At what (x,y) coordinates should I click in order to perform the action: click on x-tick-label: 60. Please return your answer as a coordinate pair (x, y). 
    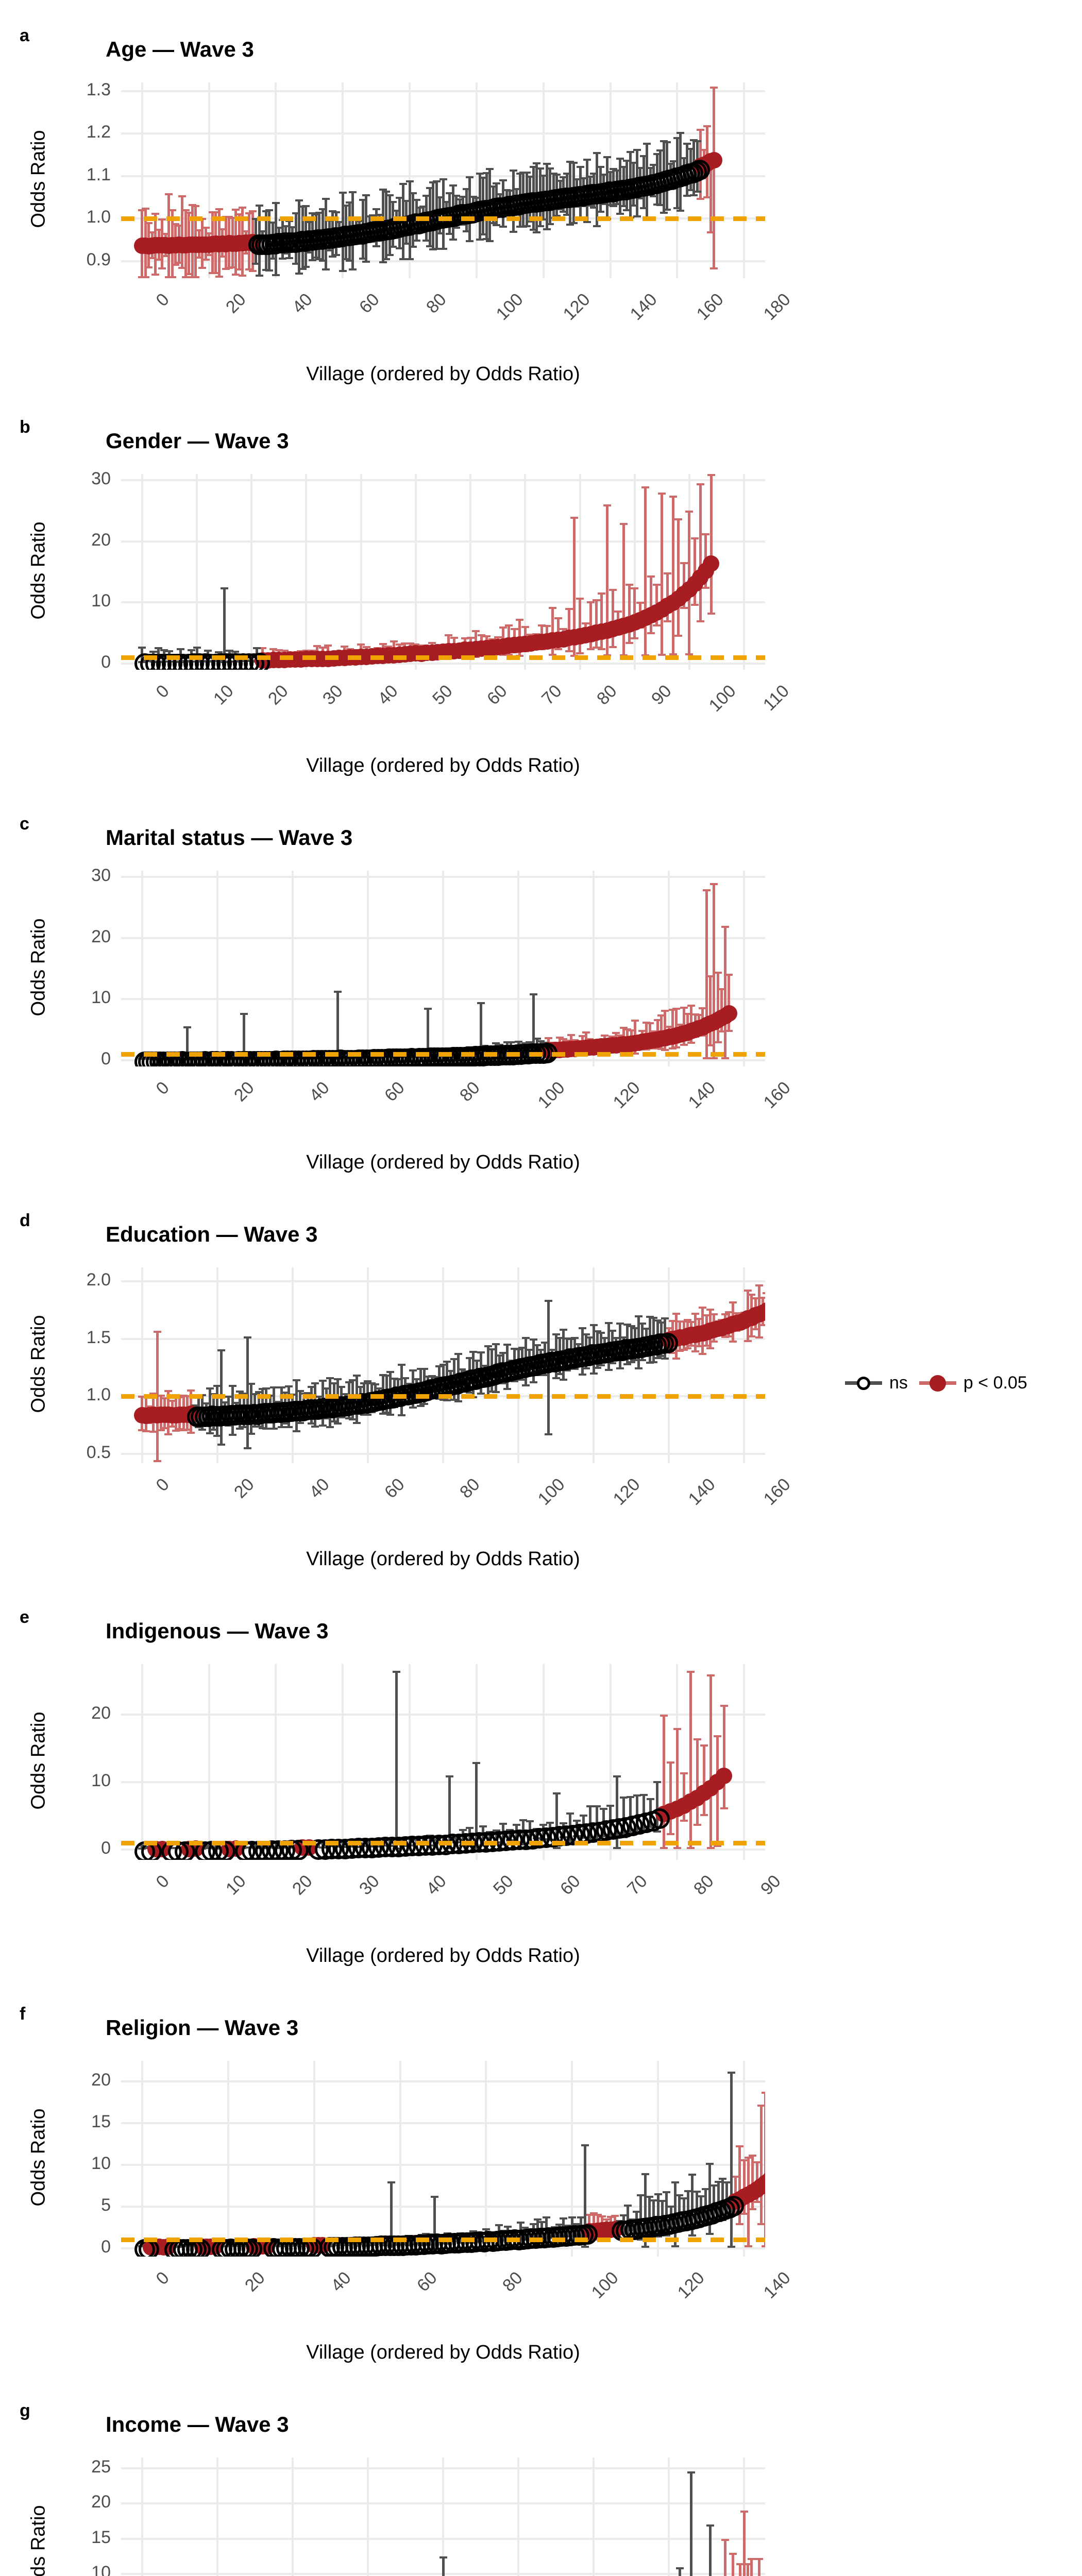
    Looking at the image, I should click on (427, 2282).